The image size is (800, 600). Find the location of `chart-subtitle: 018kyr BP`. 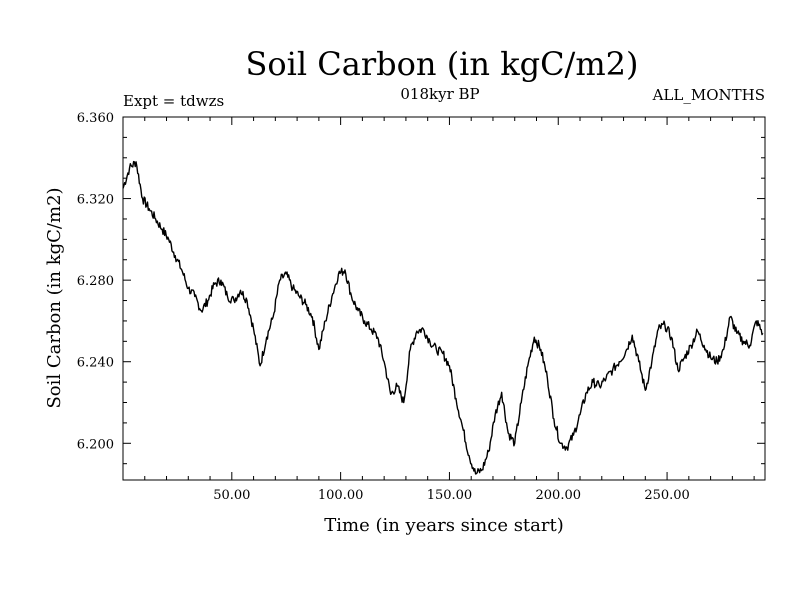

chart-subtitle: 018kyr BP is located at coordinates (439, 94).